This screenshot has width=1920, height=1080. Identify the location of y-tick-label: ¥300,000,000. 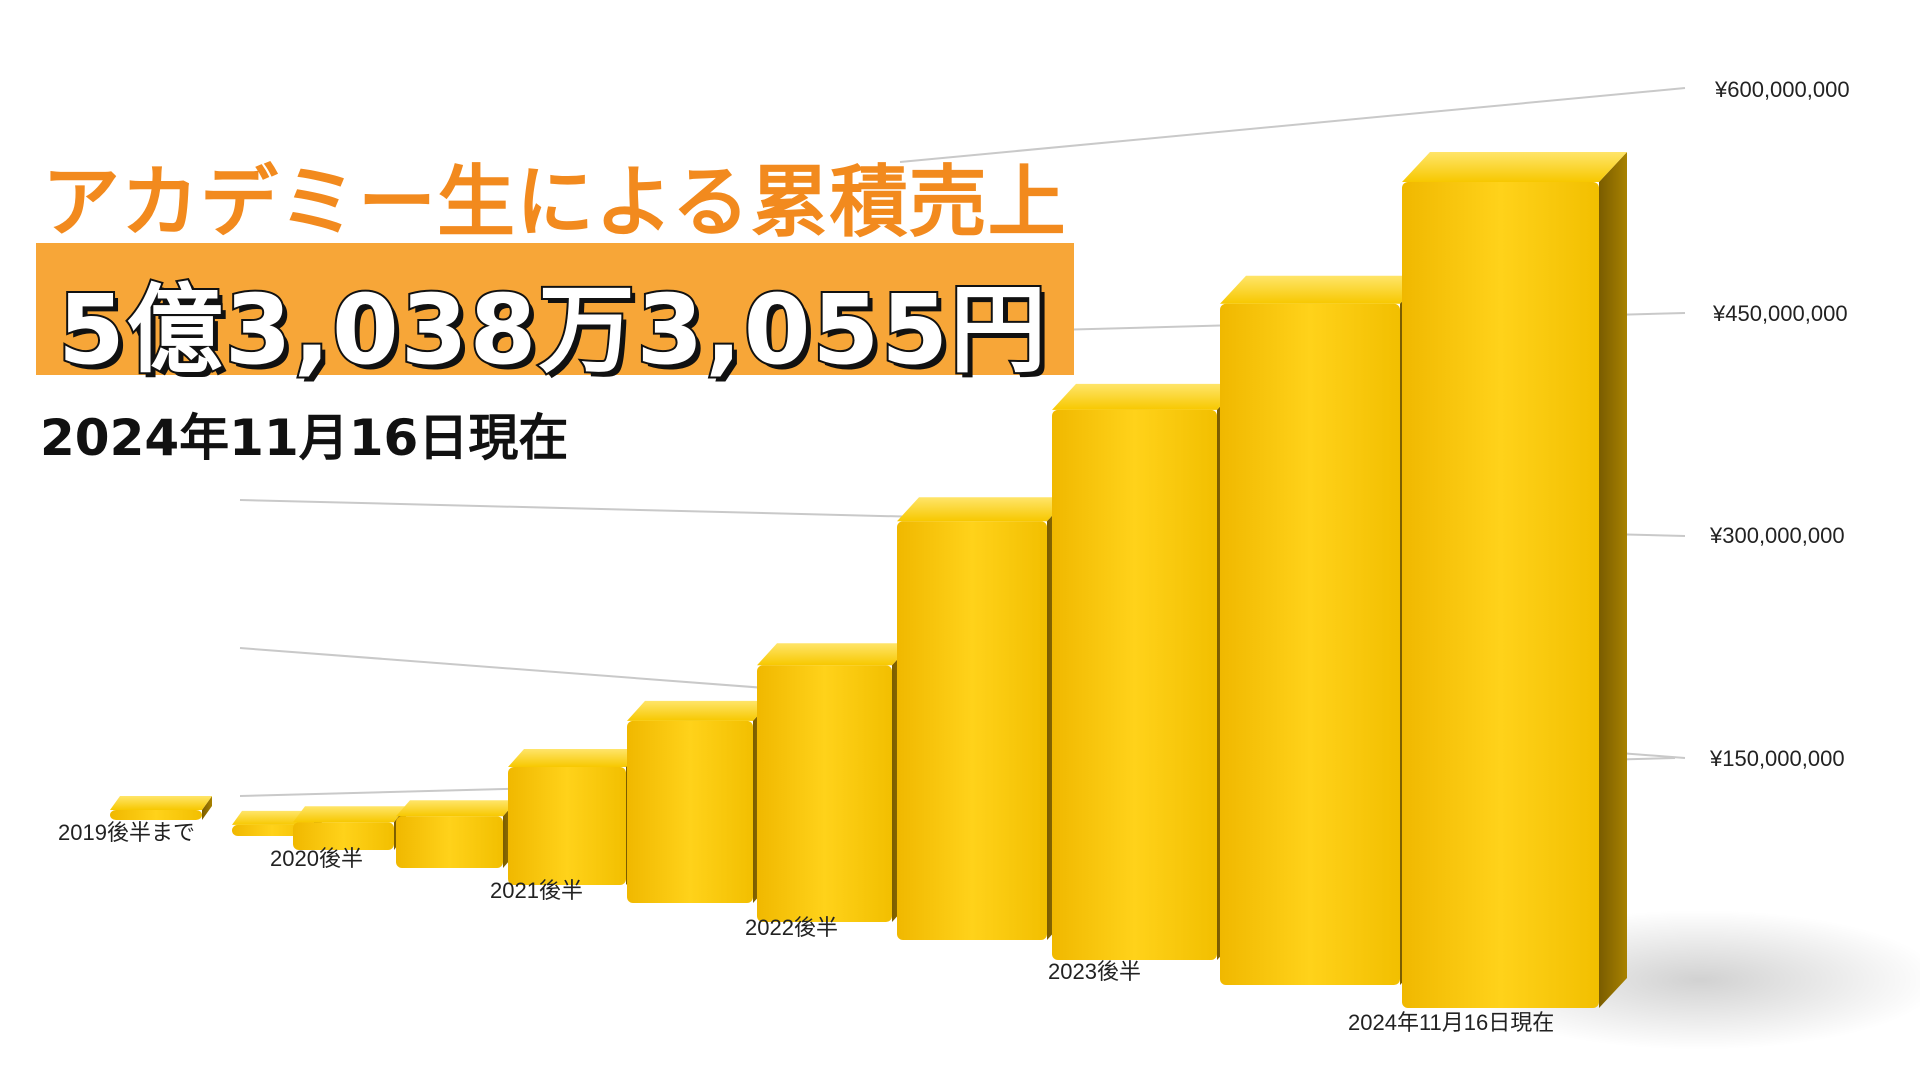
(1777, 535).